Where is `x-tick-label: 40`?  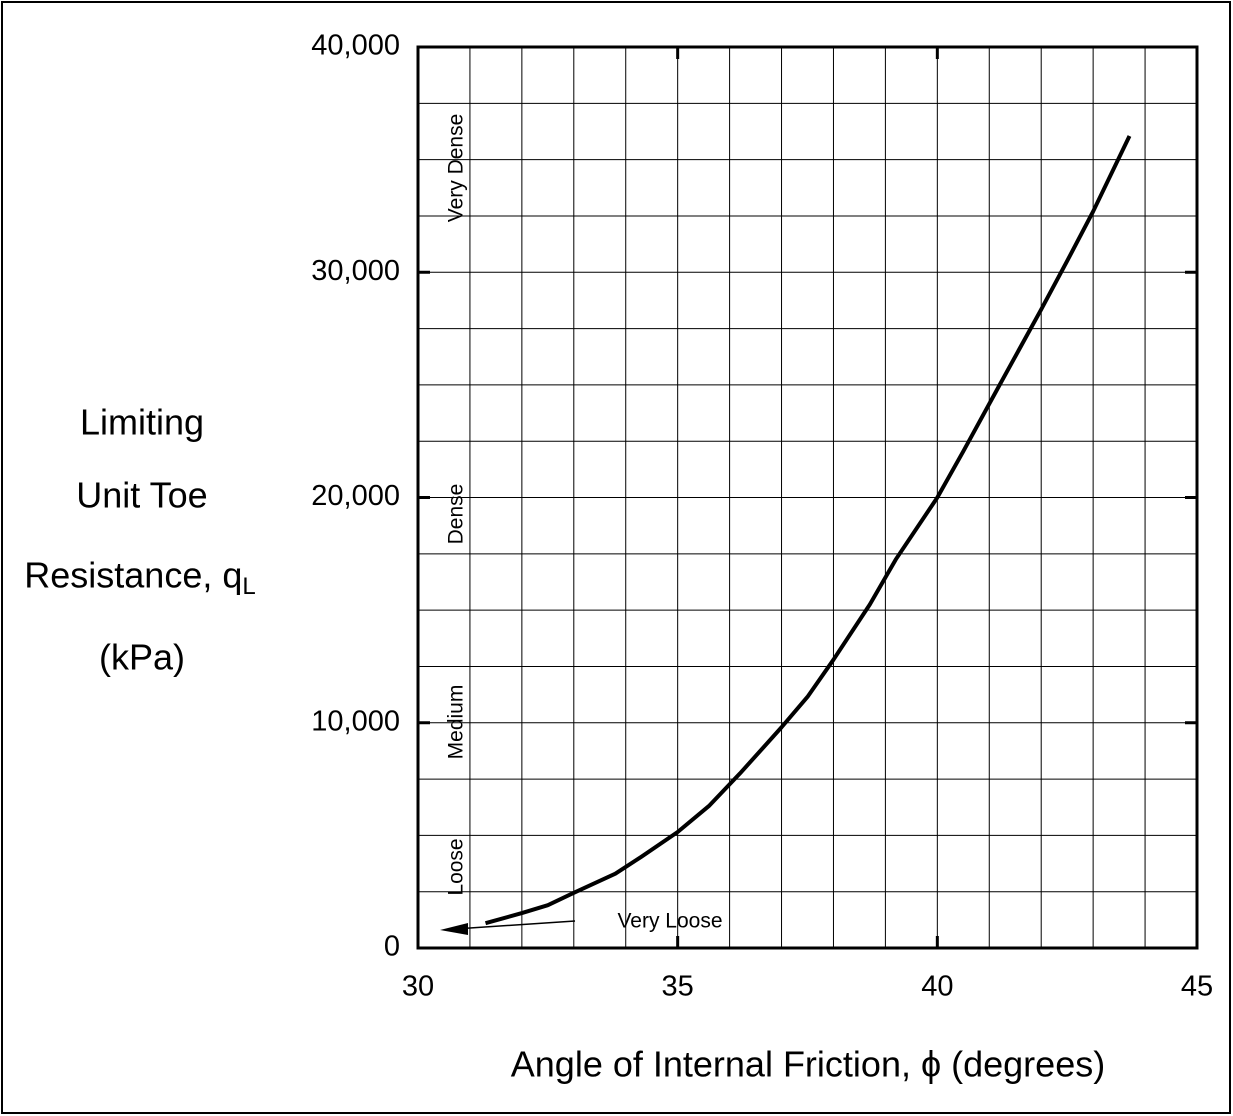 x-tick-label: 40 is located at coordinates (937, 987).